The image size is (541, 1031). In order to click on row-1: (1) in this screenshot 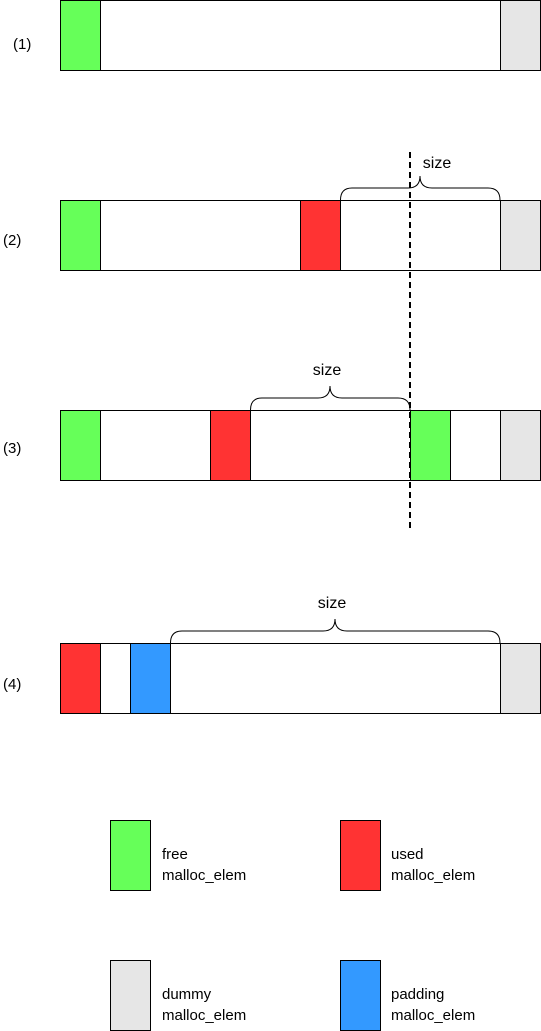, I will do `click(277, 35)`.